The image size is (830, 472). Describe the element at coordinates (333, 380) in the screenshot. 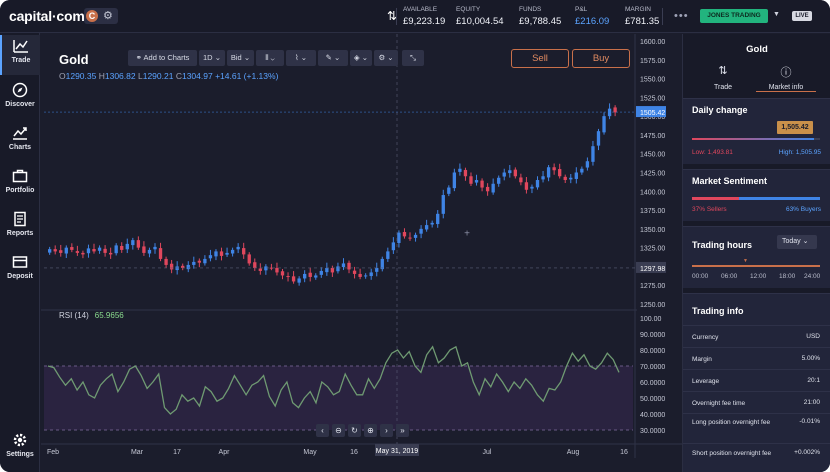

I see `rsi-line` at that location.